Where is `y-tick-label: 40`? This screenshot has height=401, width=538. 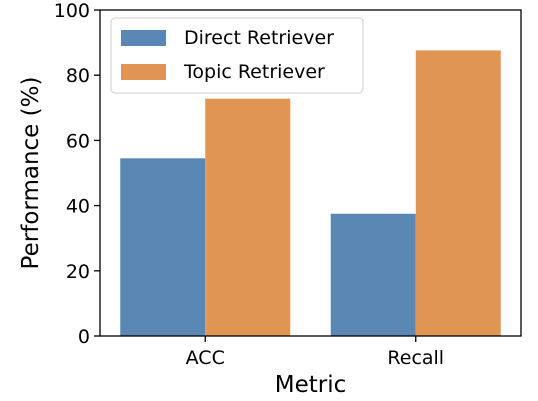 y-tick-label: 40 is located at coordinates (78, 207).